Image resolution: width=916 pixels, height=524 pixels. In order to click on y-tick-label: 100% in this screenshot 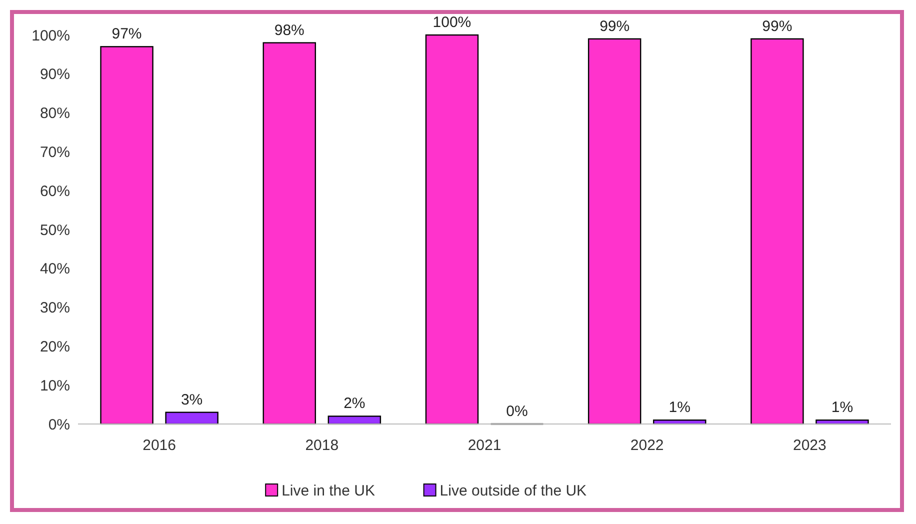, I will do `click(51, 35)`.